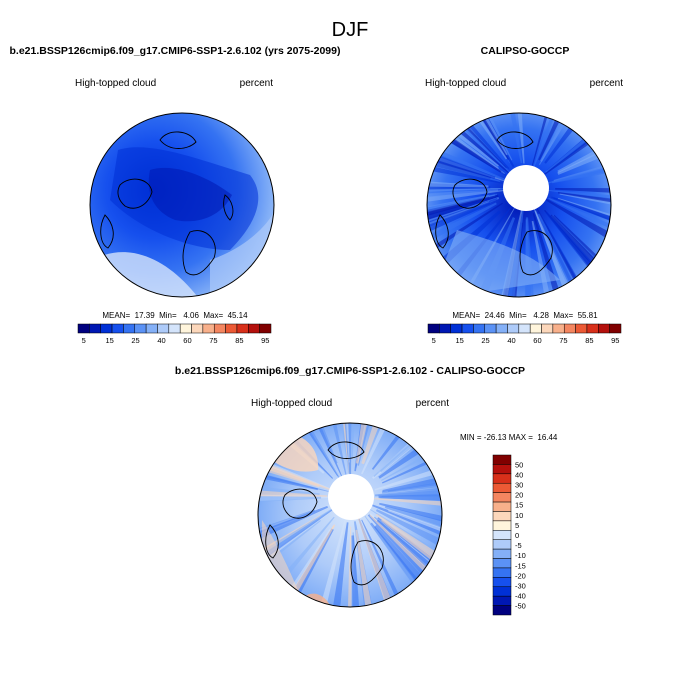 This screenshot has width=700, height=700. What do you see at coordinates (135, 340) in the screenshot?
I see `panel-model-colorbar-tick-label: 25` at bounding box center [135, 340].